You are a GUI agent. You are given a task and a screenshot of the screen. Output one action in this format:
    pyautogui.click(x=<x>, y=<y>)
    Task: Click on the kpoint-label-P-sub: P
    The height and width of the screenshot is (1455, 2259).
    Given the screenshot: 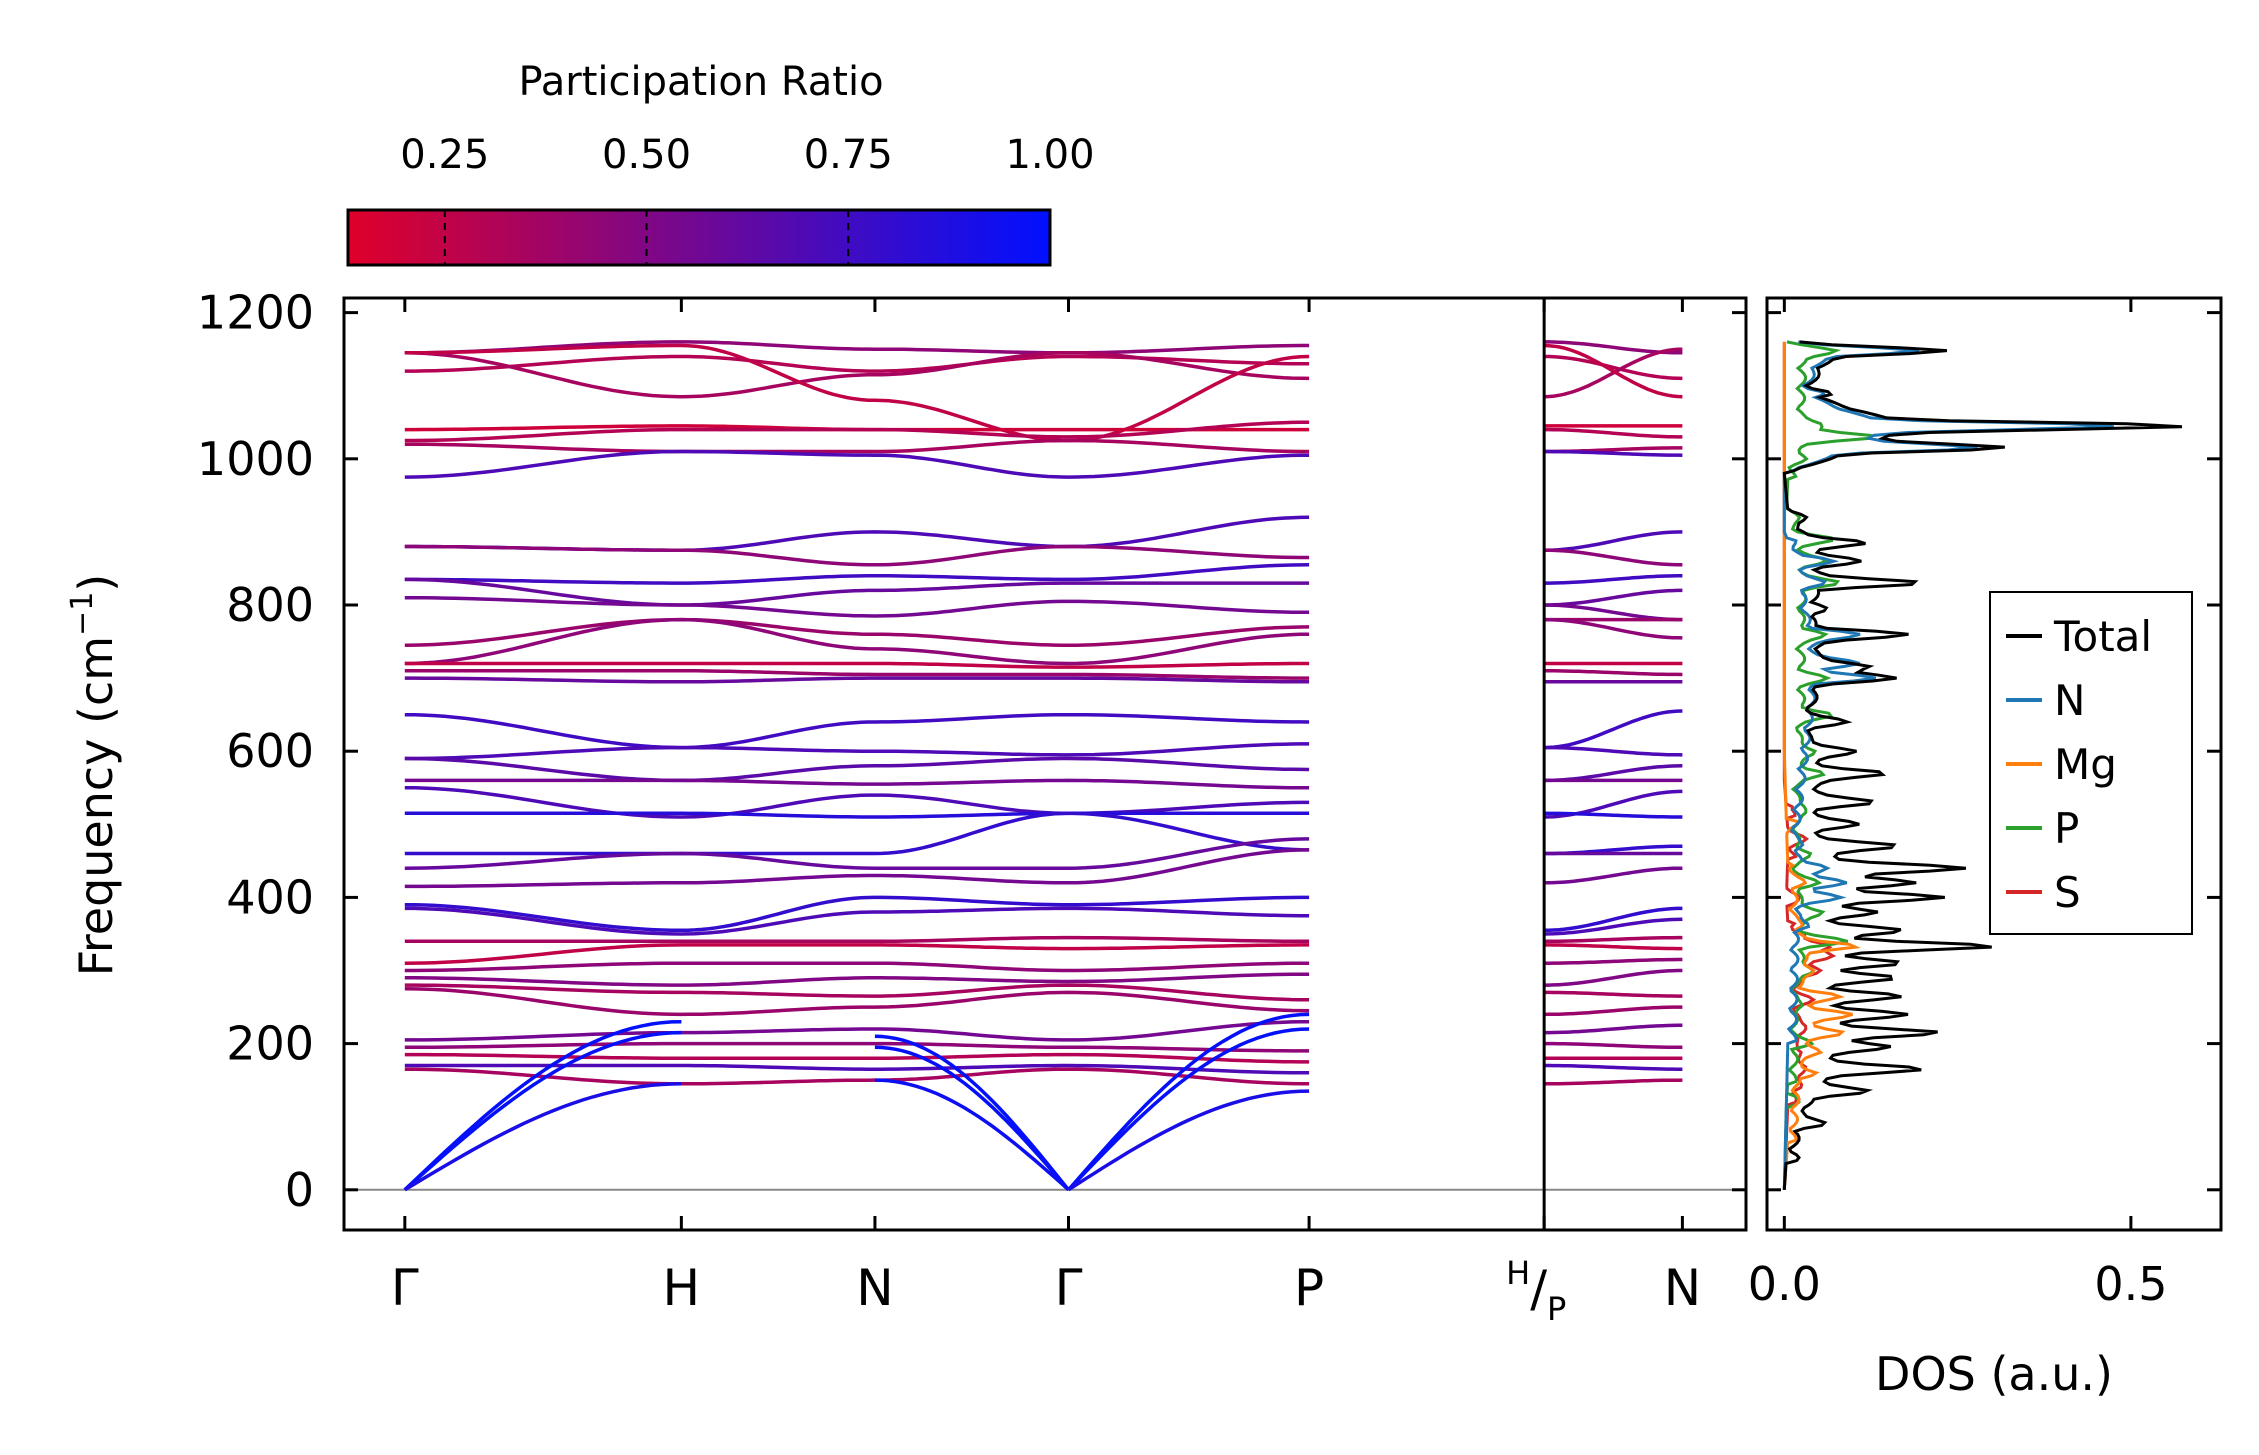 What is the action you would take?
    pyautogui.click(x=1556, y=1309)
    